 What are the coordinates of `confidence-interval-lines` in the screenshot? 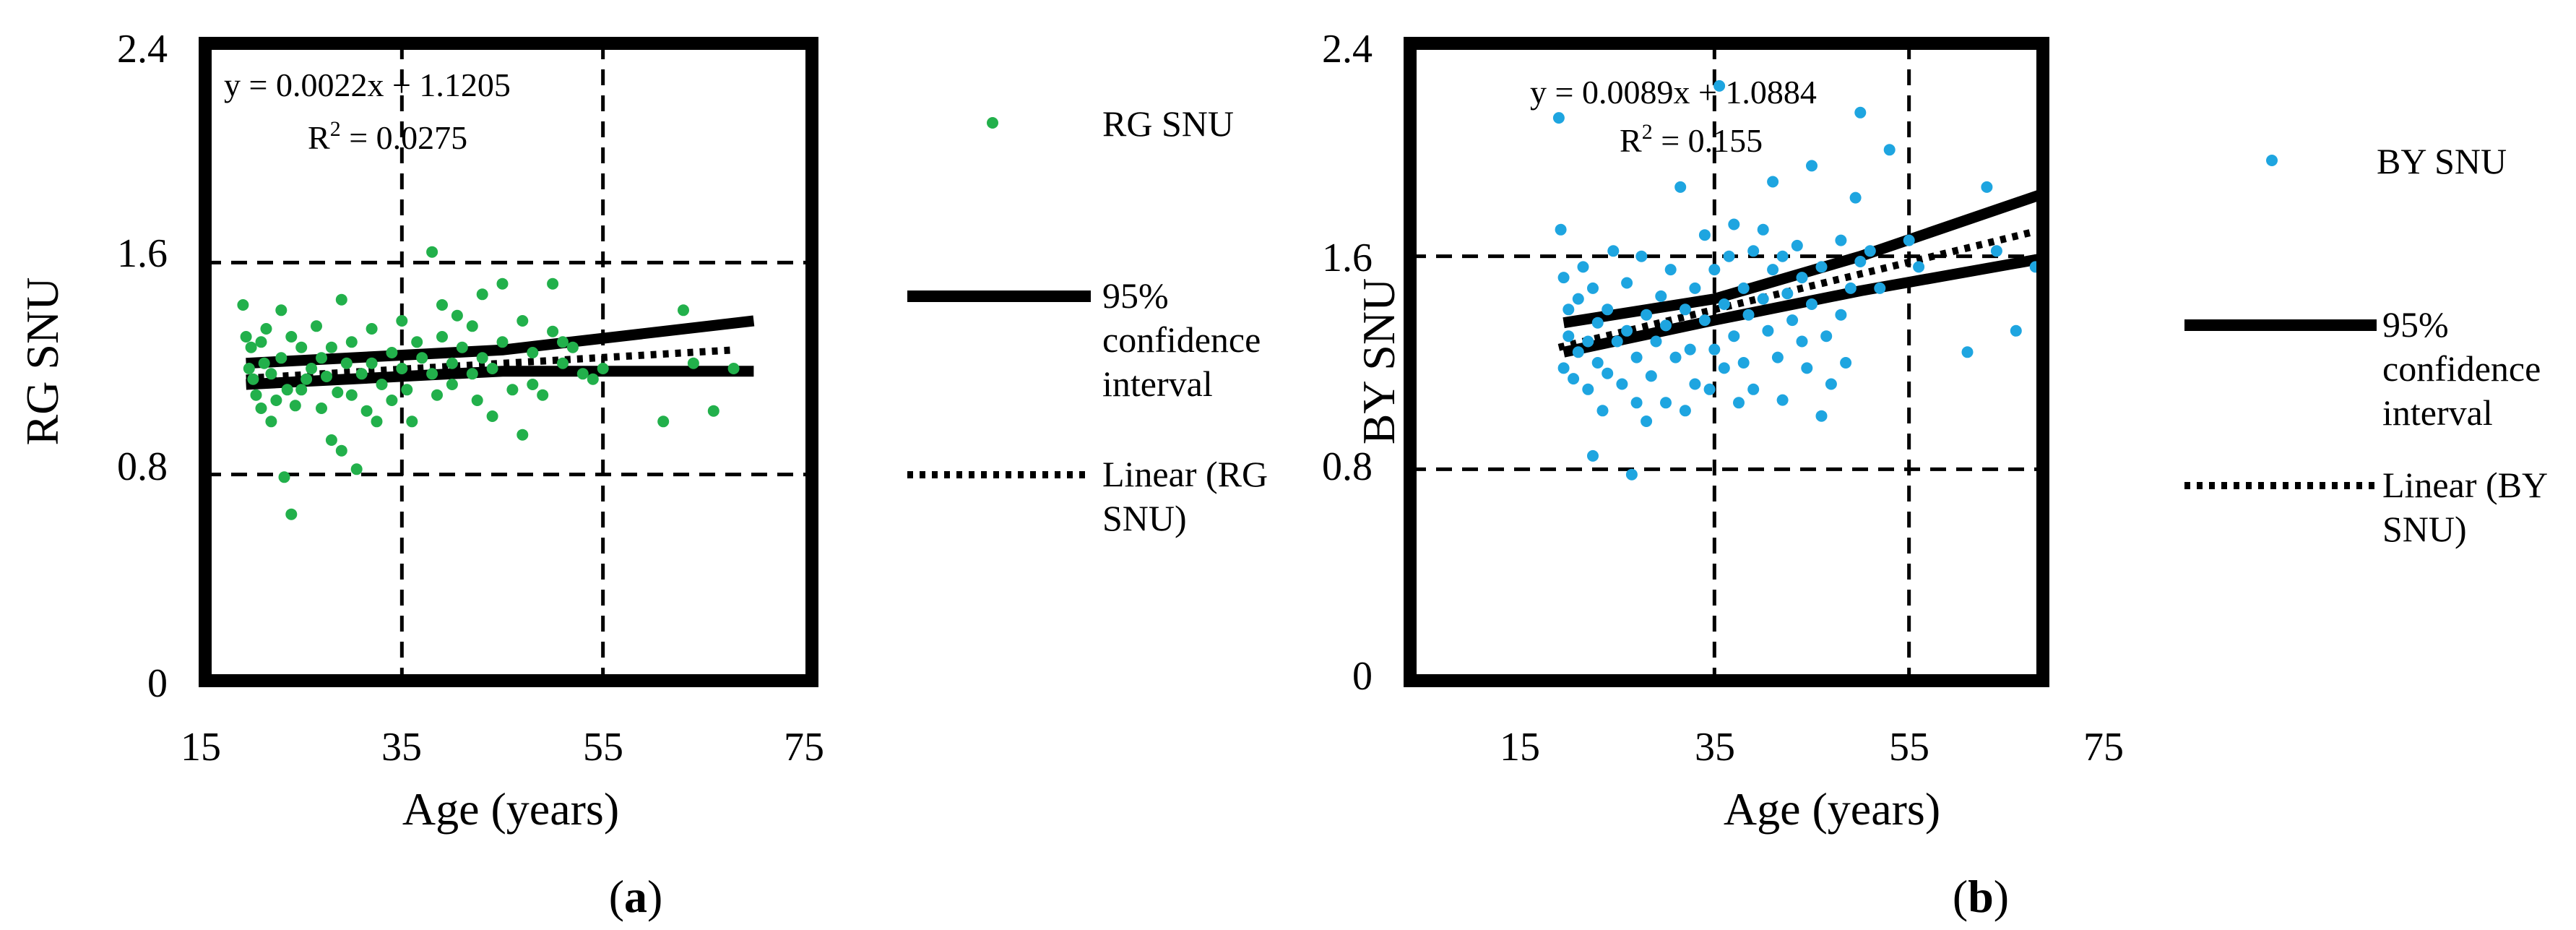 It's located at (500, 352).